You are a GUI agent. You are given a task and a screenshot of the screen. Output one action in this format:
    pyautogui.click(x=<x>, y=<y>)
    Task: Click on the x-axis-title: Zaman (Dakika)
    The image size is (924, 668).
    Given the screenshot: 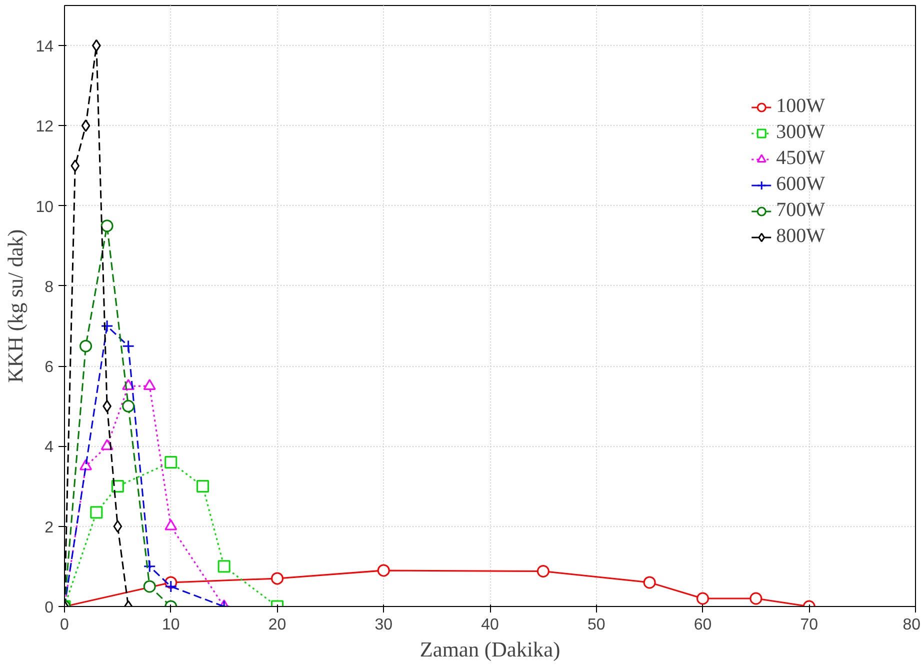 What is the action you would take?
    pyautogui.click(x=490, y=650)
    